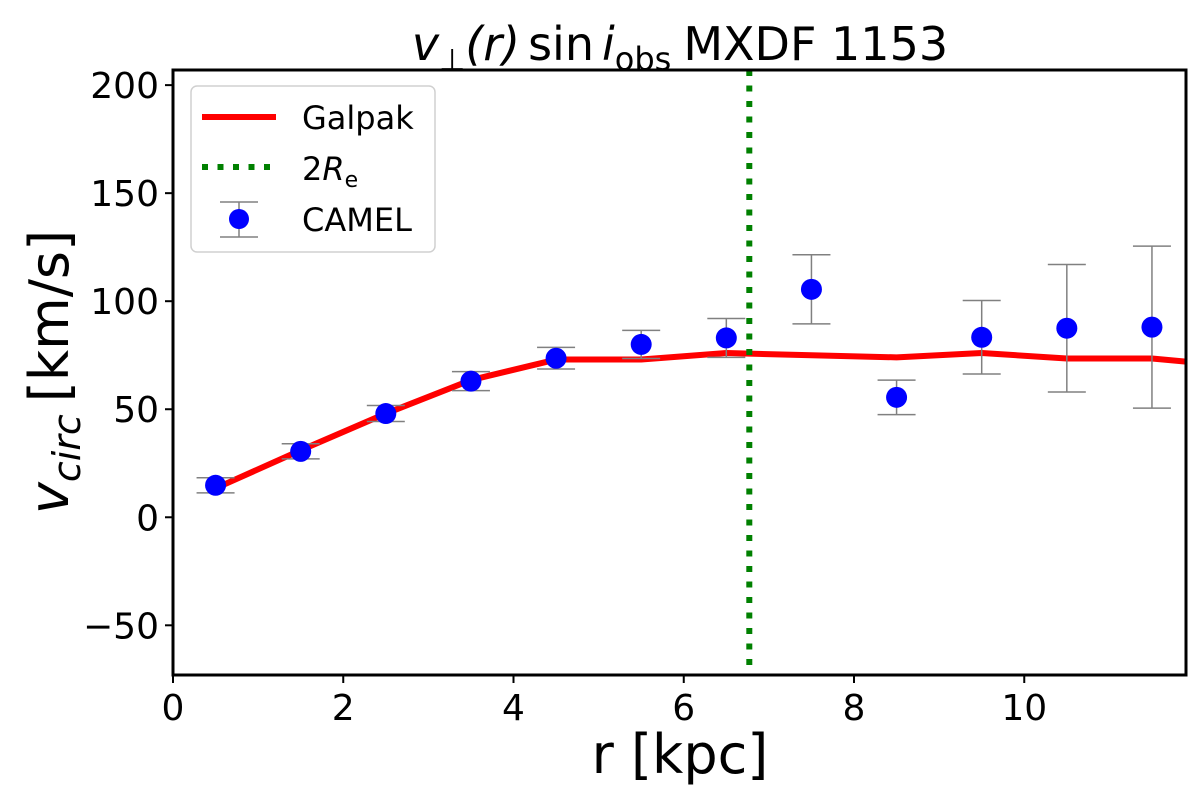  I want to click on y-tick-label: 150, so click(124, 194).